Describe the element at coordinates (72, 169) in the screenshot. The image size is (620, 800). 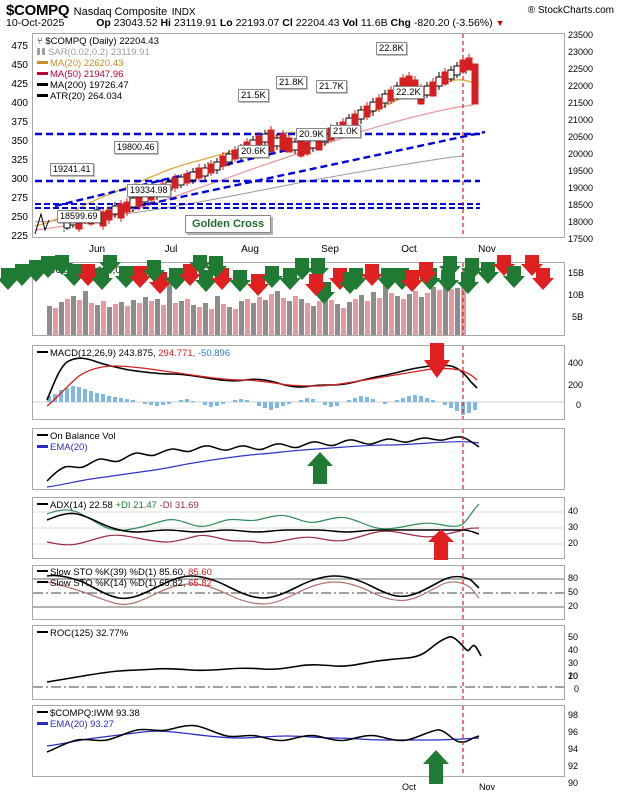
I see `callout-19241: 19241.41` at that location.